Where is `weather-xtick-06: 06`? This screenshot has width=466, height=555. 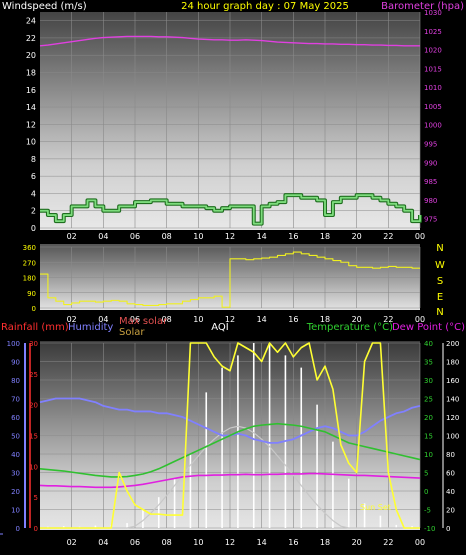 weather-xtick-06: 06 is located at coordinates (135, 542).